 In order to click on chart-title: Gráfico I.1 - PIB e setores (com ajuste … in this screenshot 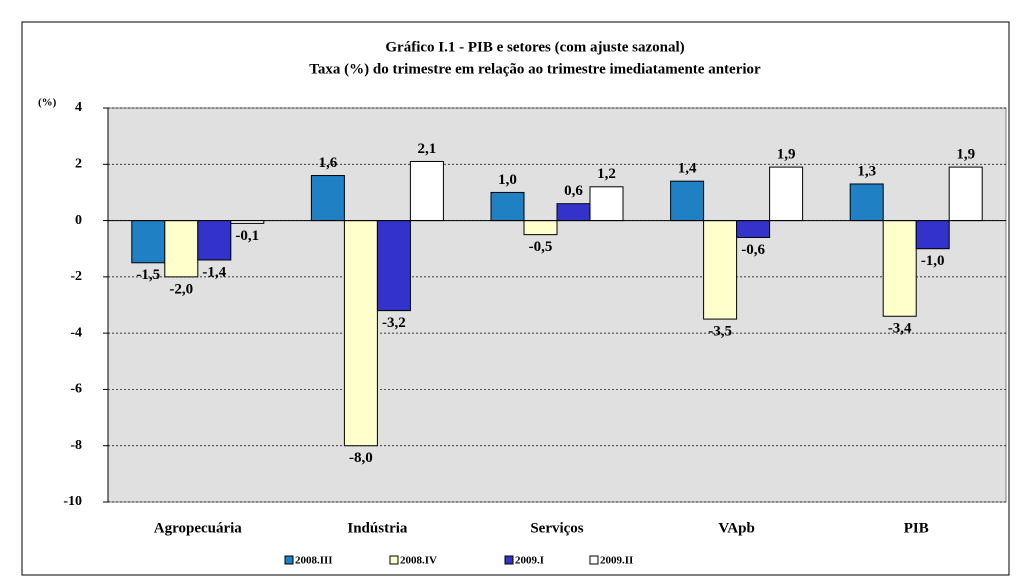, I will do `click(534, 47)`.